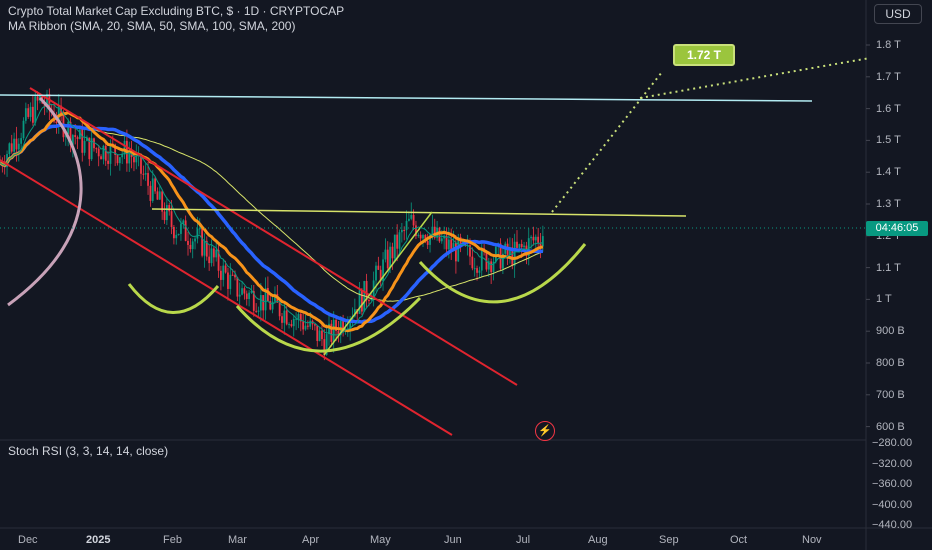 This screenshot has height=550, width=932. What do you see at coordinates (88, 451) in the screenshot?
I see `oscillator-title: Stoch RSI (3, 3, 14, 14, close)` at bounding box center [88, 451].